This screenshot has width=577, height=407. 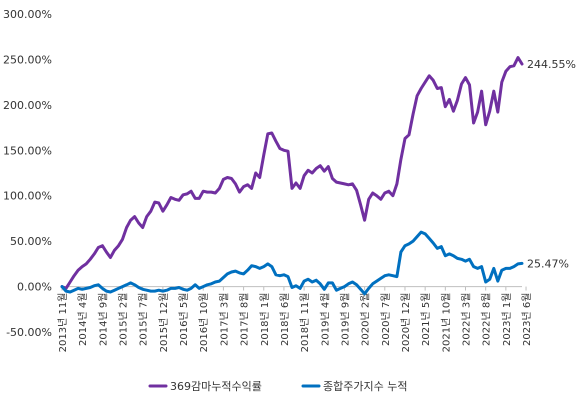 What do you see at coordinates (366, 319) in the screenshot?
I see `x-tick-label: 2020년 2월` at bounding box center [366, 319].